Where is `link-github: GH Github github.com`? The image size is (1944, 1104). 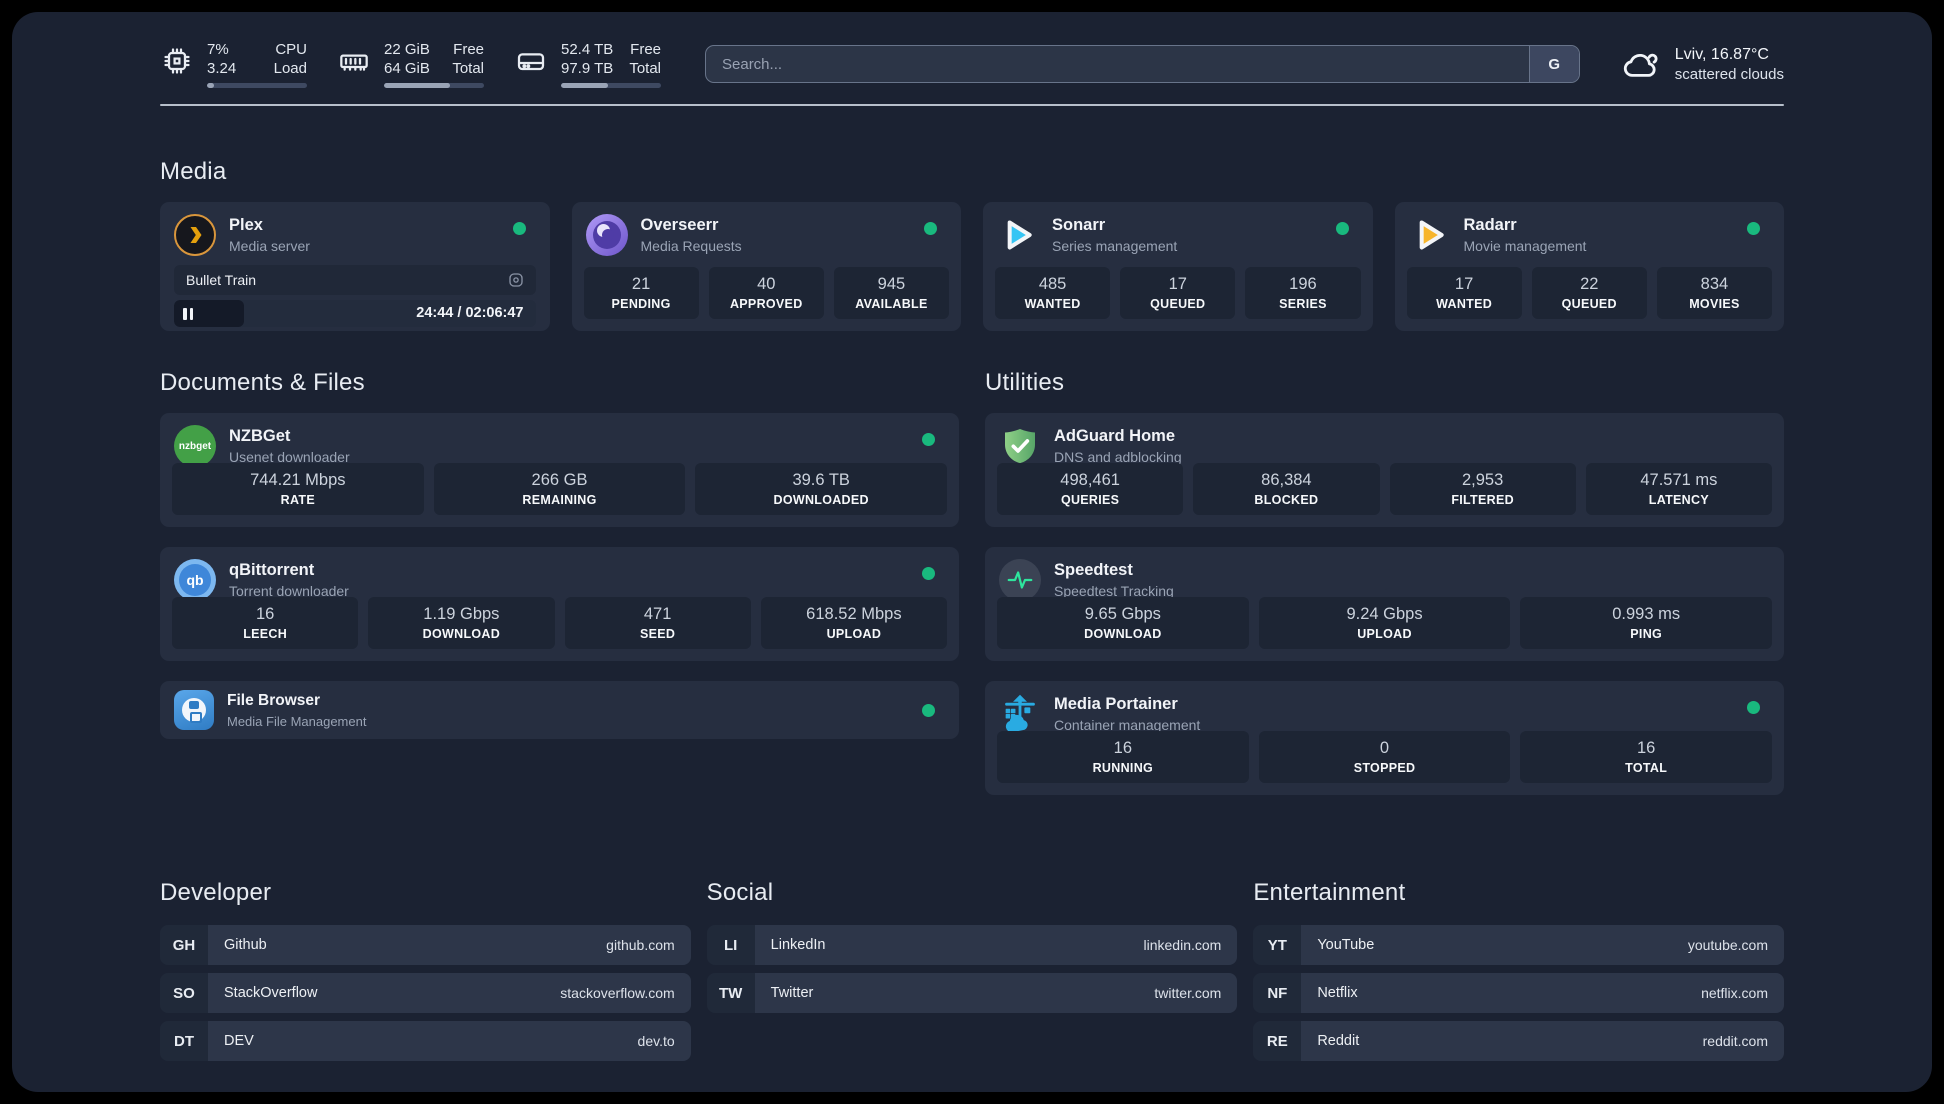 link-github: GH Github github.com is located at coordinates (425, 945).